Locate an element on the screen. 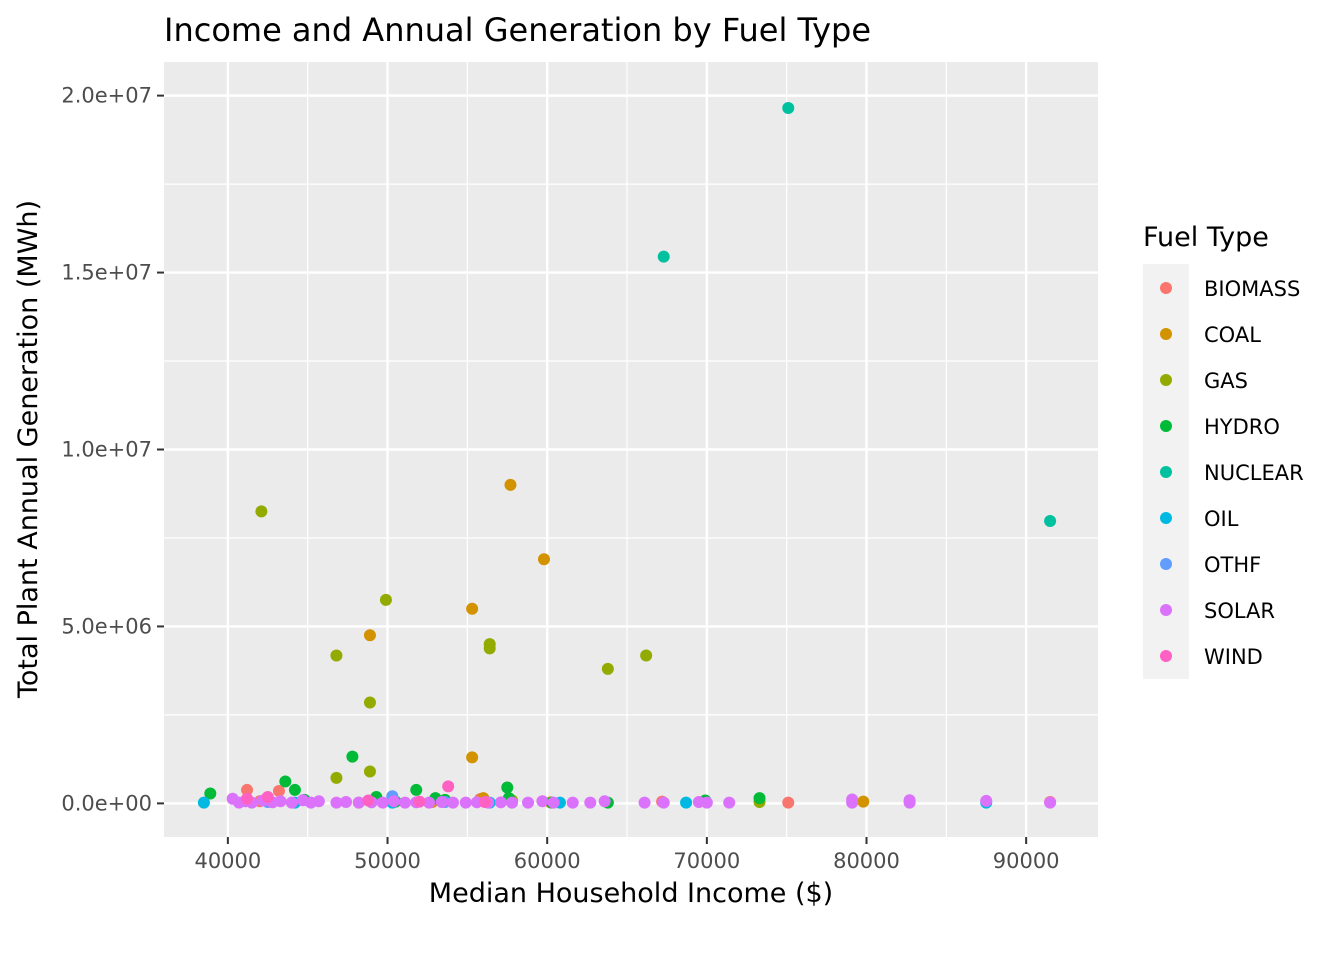  legend-label-wind: WIND is located at coordinates (1233, 657).